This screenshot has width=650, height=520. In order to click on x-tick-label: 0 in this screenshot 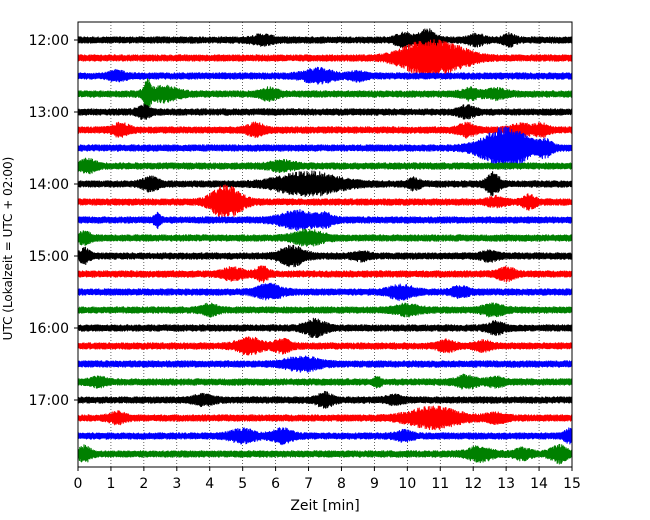, I will do `click(78, 484)`.